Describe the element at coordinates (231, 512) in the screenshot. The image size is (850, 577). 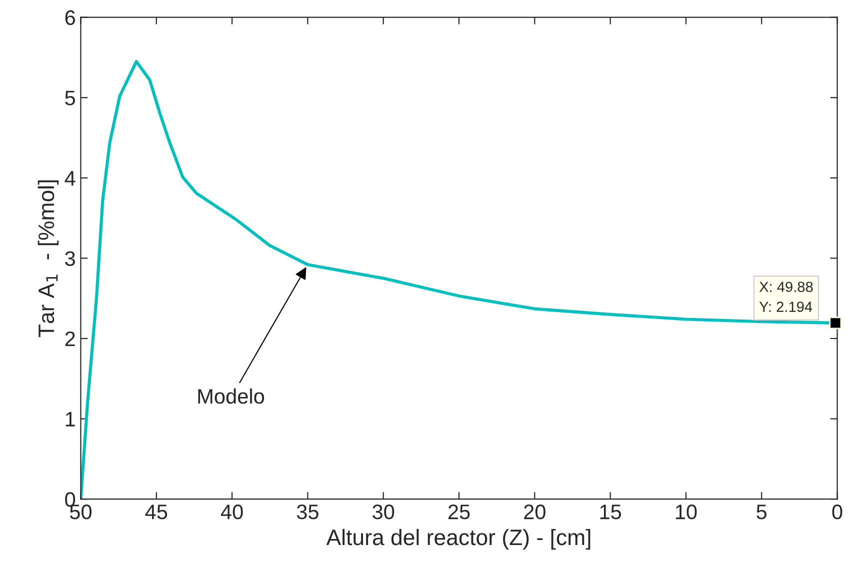
I see `x-tick-label: 40` at that location.